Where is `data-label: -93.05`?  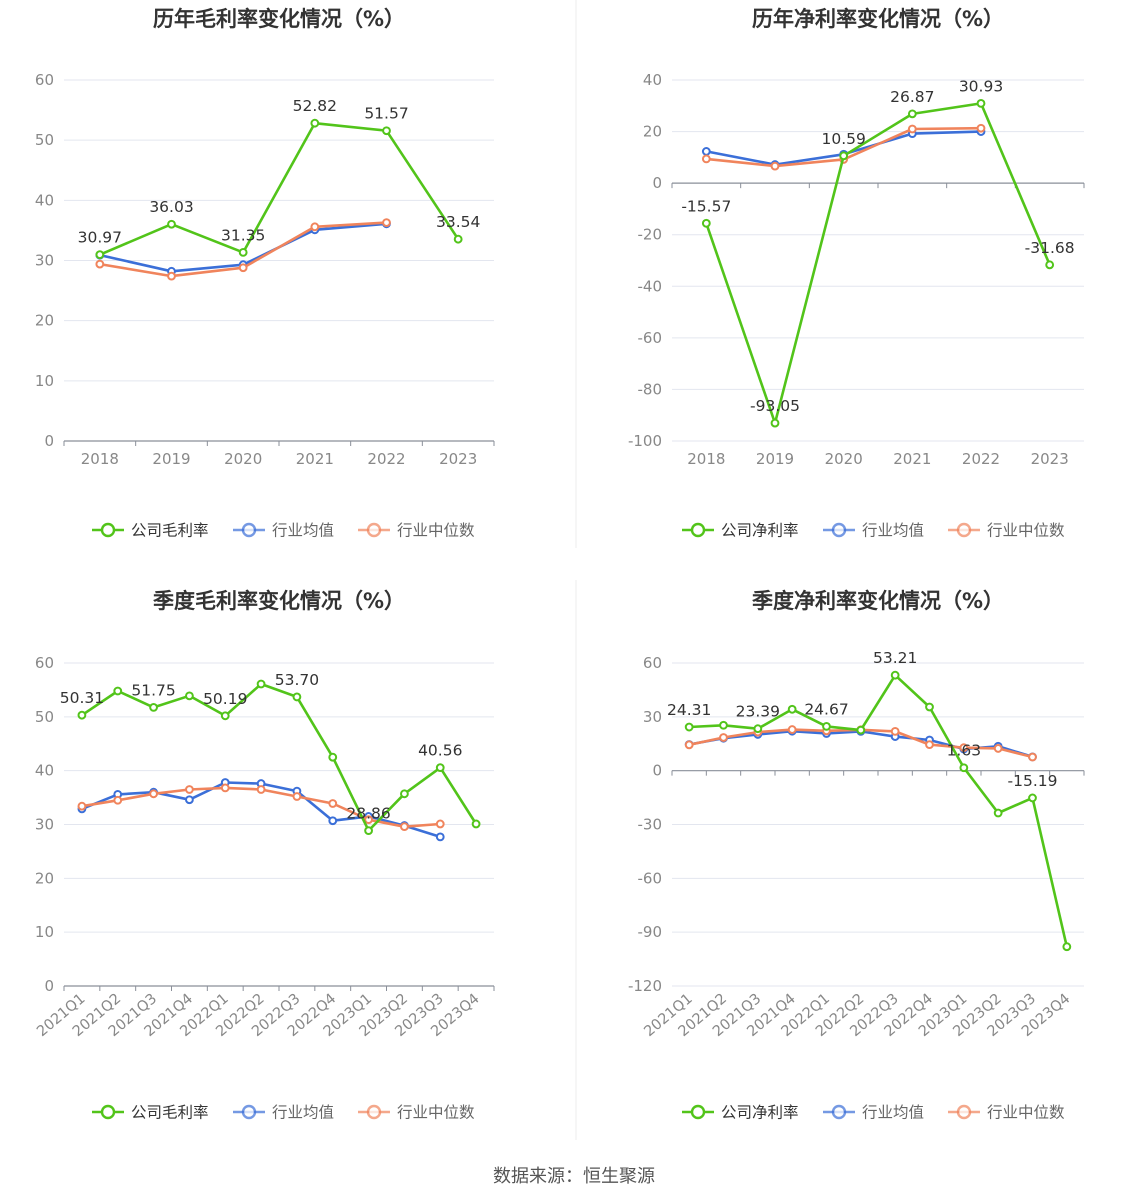
data-label: -93.05 is located at coordinates (775, 406).